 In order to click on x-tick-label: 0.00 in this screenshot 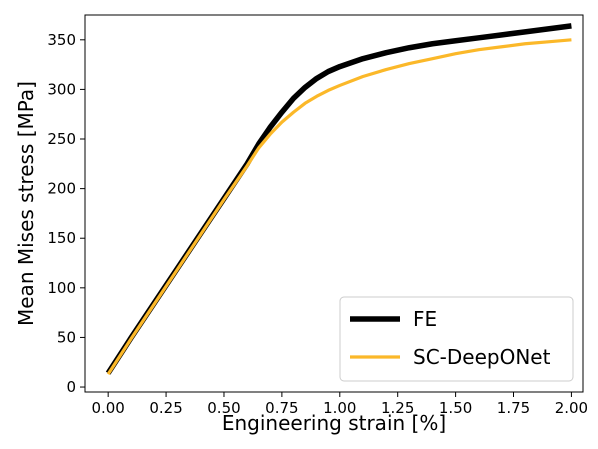, I will do `click(107, 408)`.